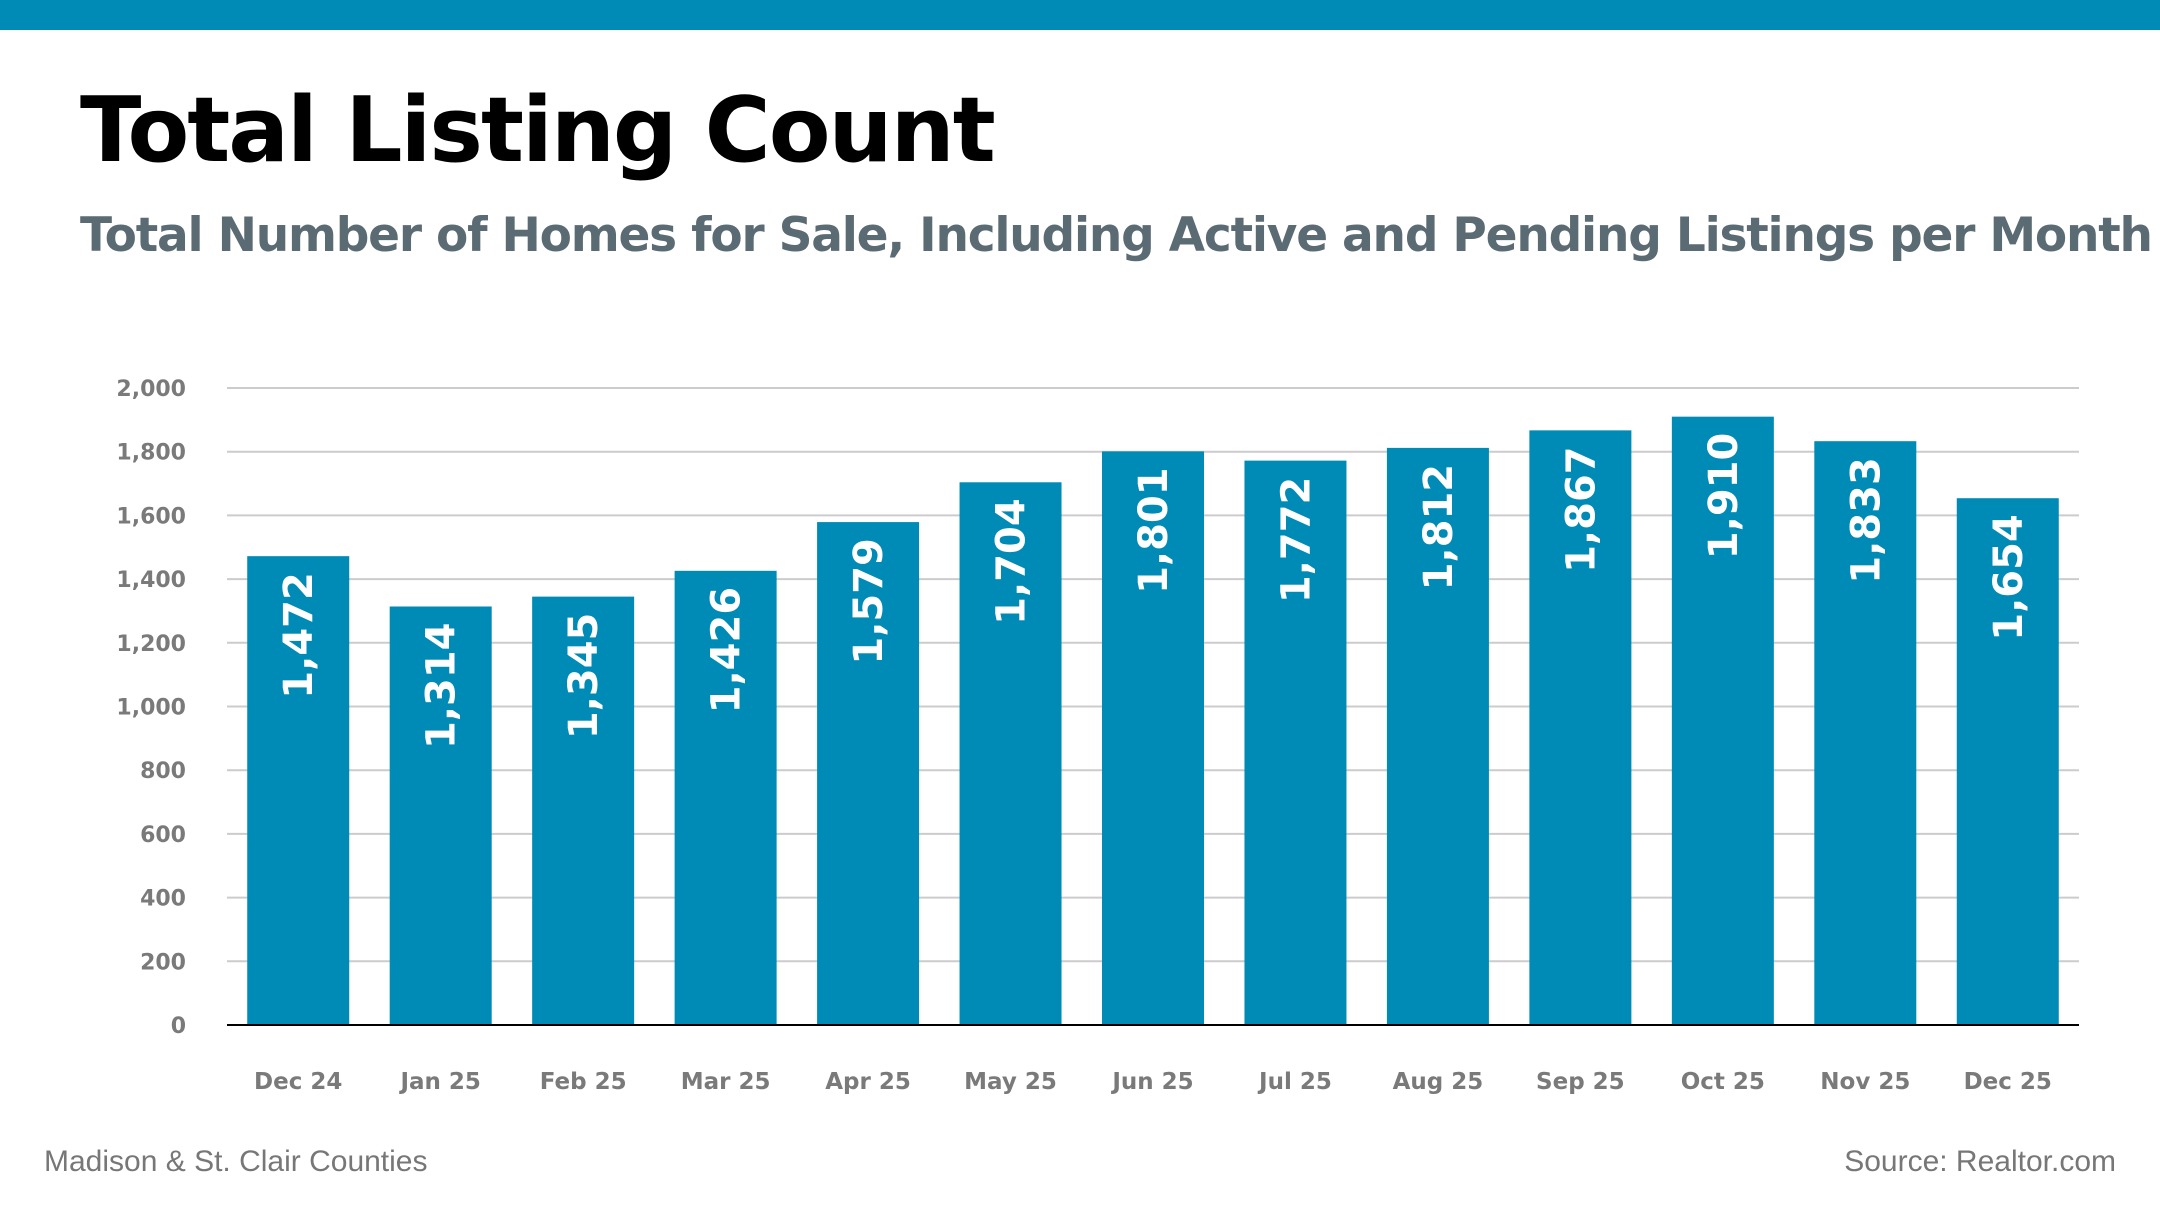 Image resolution: width=2160 pixels, height=1215 pixels. What do you see at coordinates (727, 650) in the screenshot?
I see `bar-value-label: 1,426` at bounding box center [727, 650].